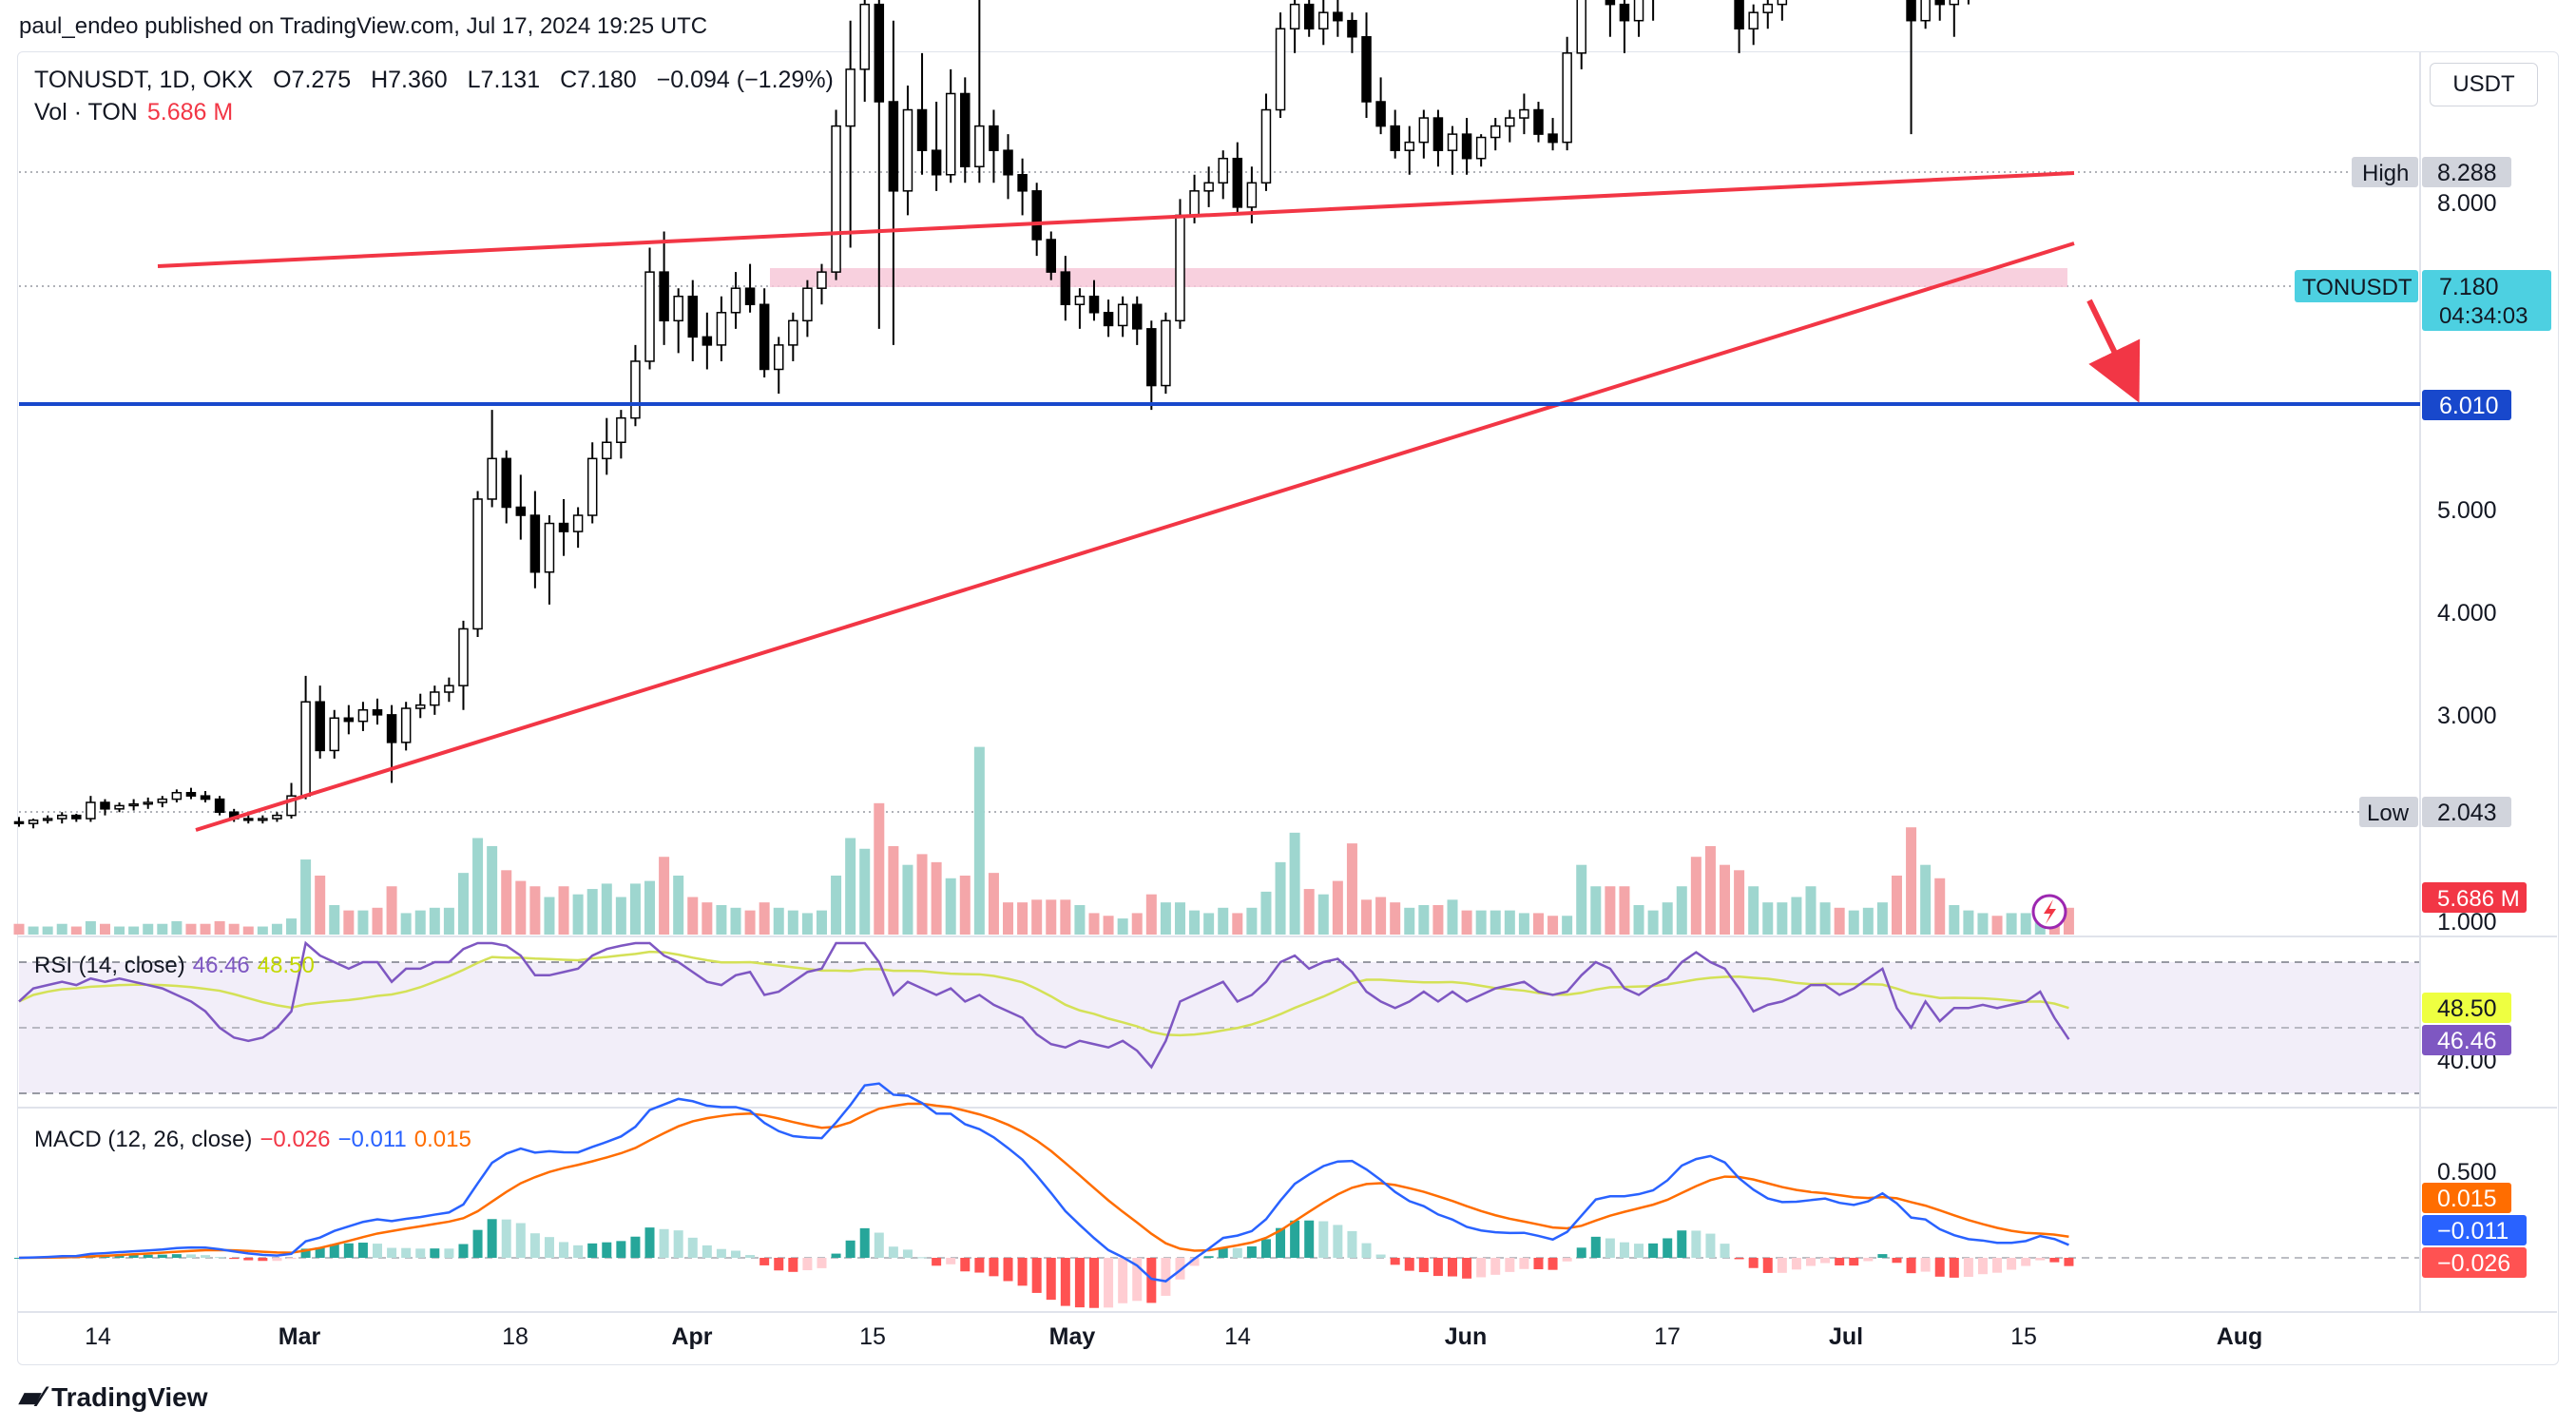 This screenshot has height=1428, width=2576. Describe the element at coordinates (1418, 277) in the screenshot. I see `resistance-zone` at that location.